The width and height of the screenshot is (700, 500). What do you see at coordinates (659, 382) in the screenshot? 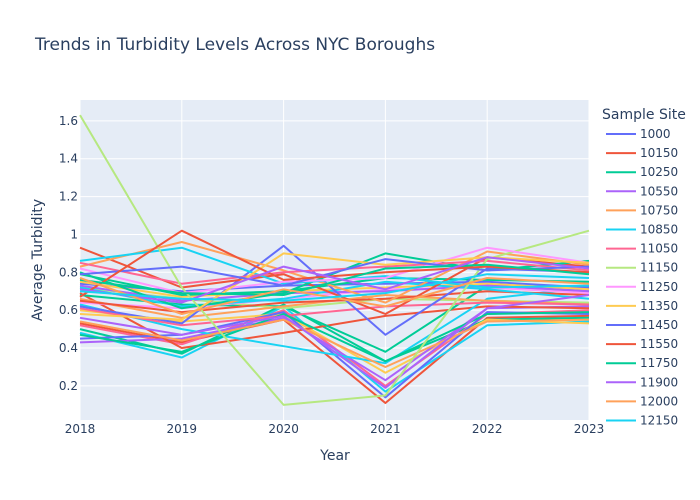
I see `legend-label: 11900` at bounding box center [659, 382].